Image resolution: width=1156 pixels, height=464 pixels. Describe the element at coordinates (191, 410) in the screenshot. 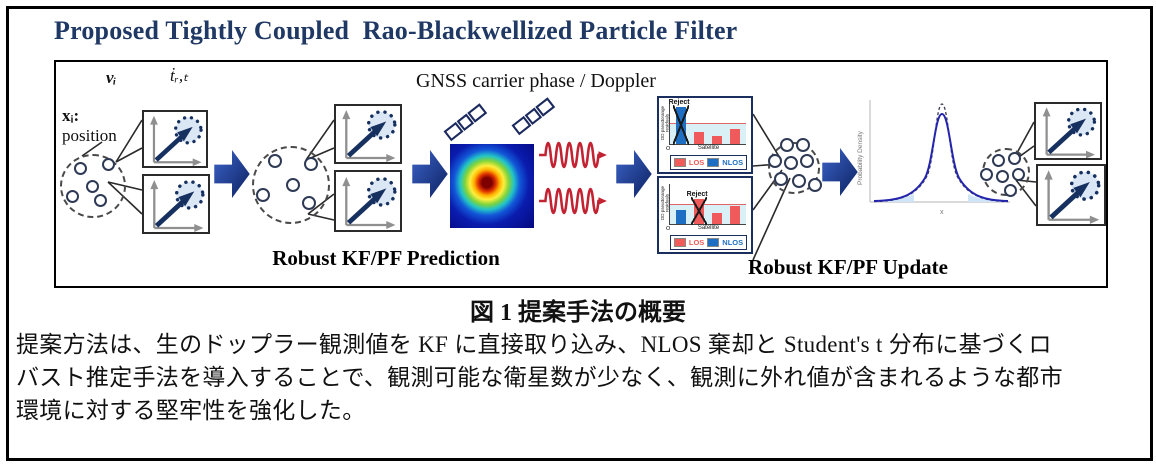

I see `abstract-line: 環境に対する堅牢性を強化した。` at that location.